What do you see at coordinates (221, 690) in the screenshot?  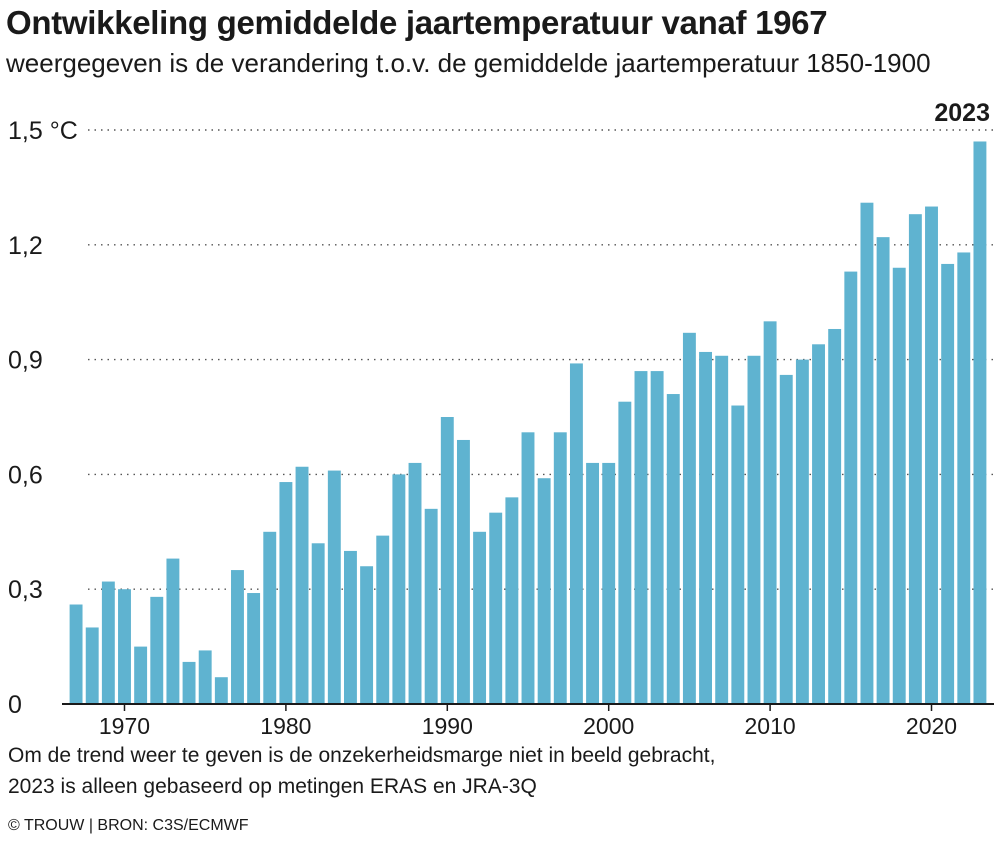 I see `bar-1976` at bounding box center [221, 690].